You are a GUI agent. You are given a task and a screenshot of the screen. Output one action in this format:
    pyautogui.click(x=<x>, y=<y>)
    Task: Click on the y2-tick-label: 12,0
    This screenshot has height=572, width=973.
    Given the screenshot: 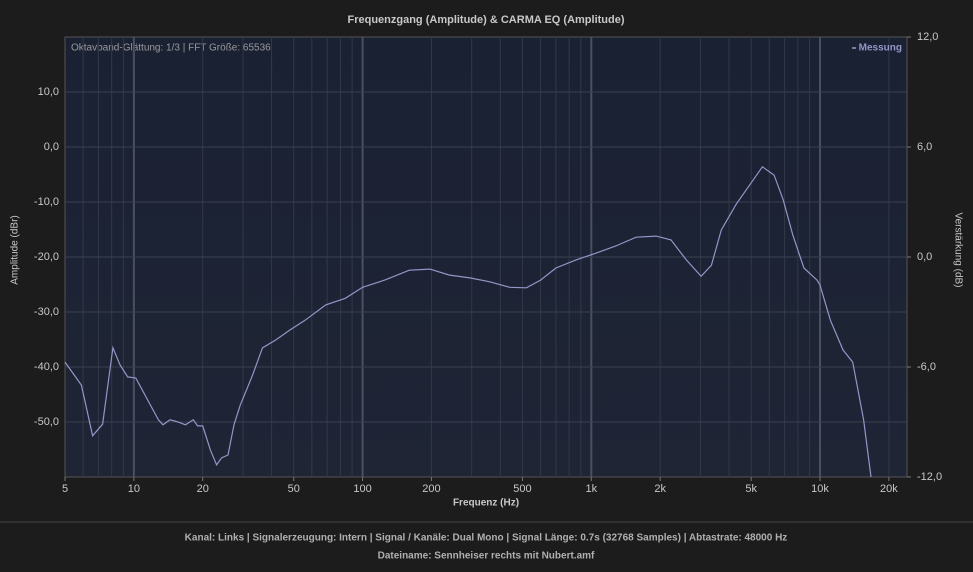 What is the action you would take?
    pyautogui.click(x=927, y=37)
    